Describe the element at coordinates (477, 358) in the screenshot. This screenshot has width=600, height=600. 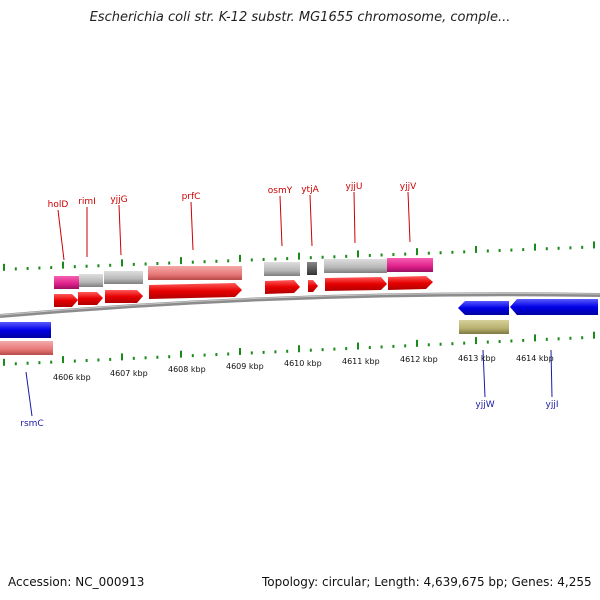
I see `kbp-axis-label: 4613 kbp` at that location.